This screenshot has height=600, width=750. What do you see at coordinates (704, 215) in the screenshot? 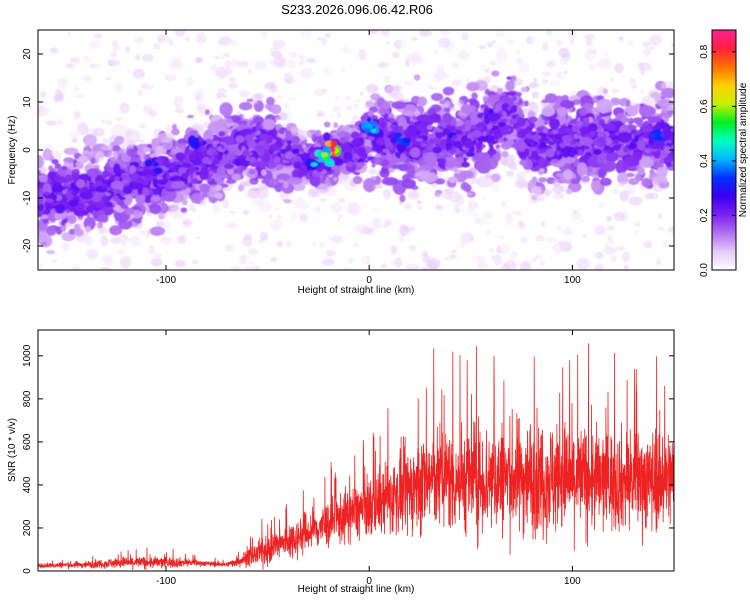
I see `colorbar-tick-label: 0.2` at bounding box center [704, 215].